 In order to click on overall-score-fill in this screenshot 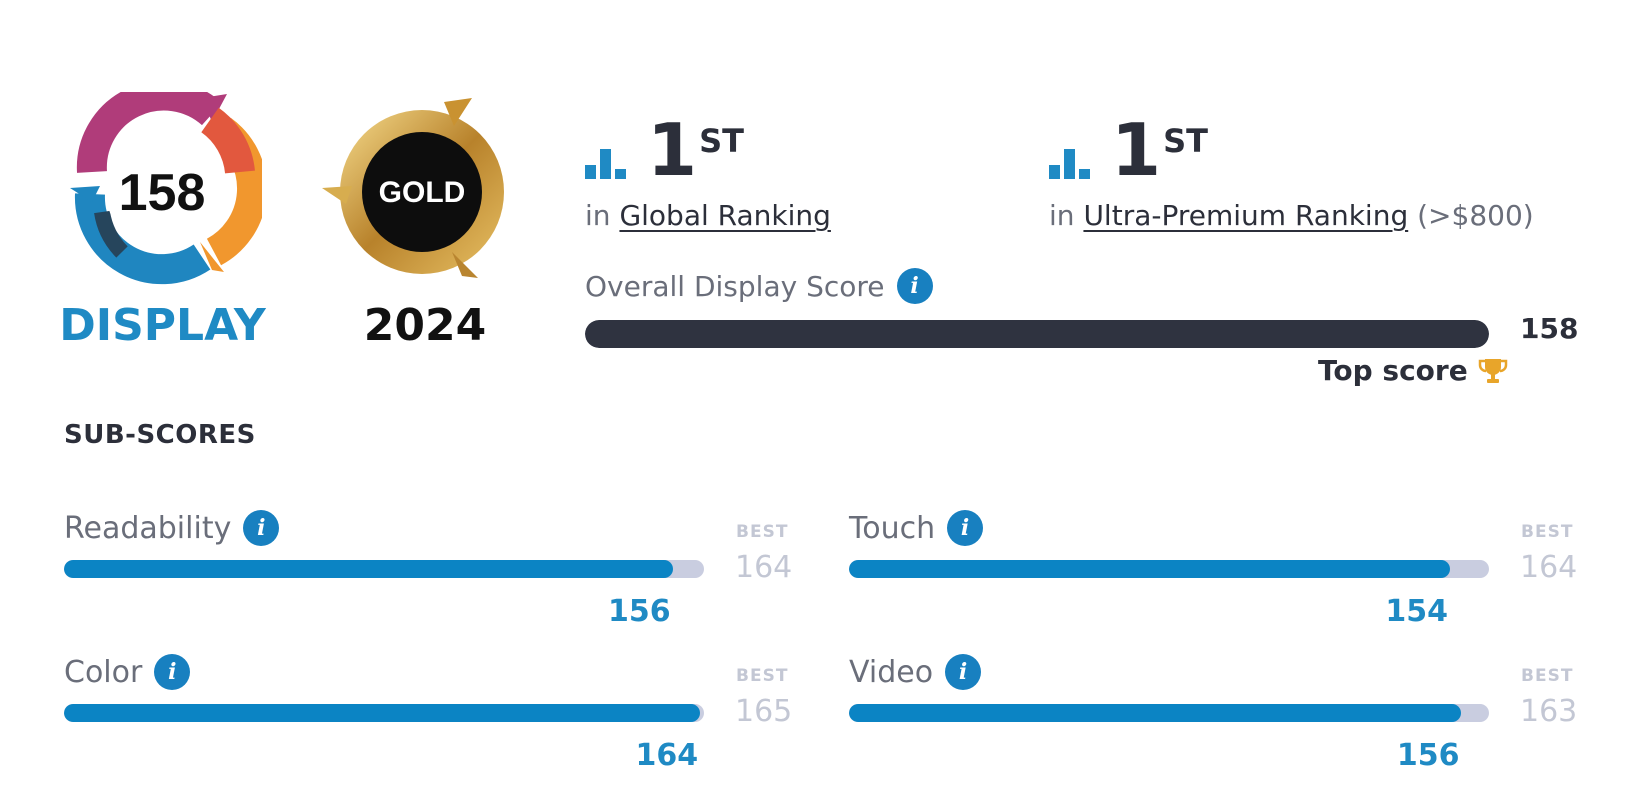, I will do `click(1037, 334)`.